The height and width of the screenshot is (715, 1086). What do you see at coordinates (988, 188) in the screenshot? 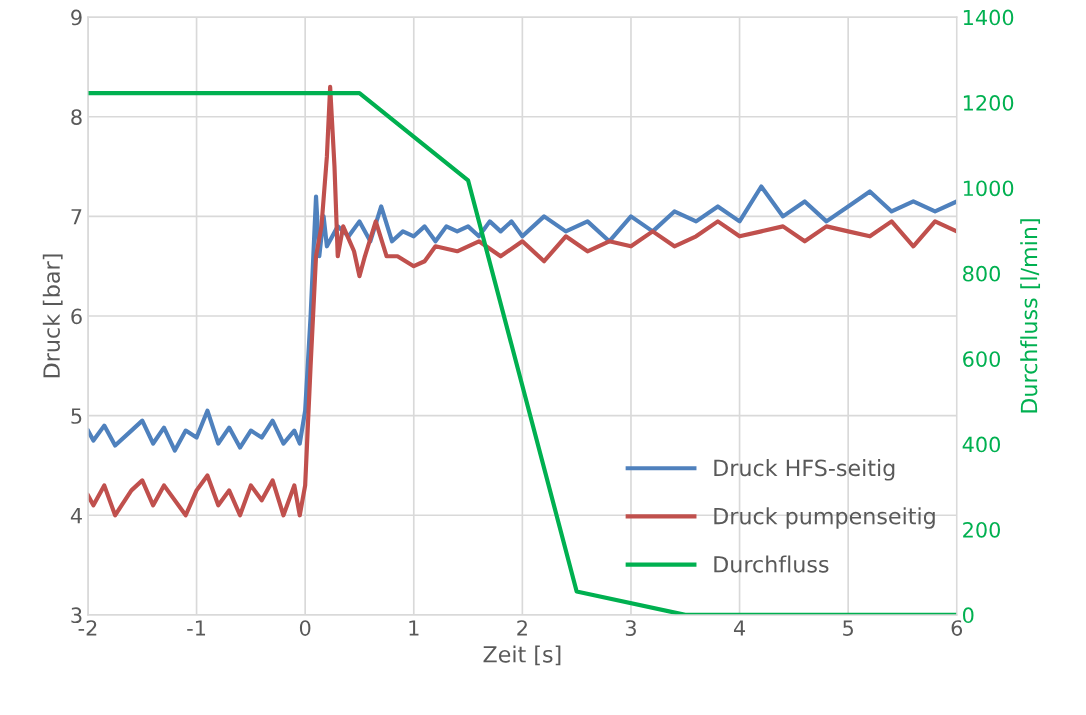
I see `y2-tick-label: 1000` at bounding box center [988, 188].